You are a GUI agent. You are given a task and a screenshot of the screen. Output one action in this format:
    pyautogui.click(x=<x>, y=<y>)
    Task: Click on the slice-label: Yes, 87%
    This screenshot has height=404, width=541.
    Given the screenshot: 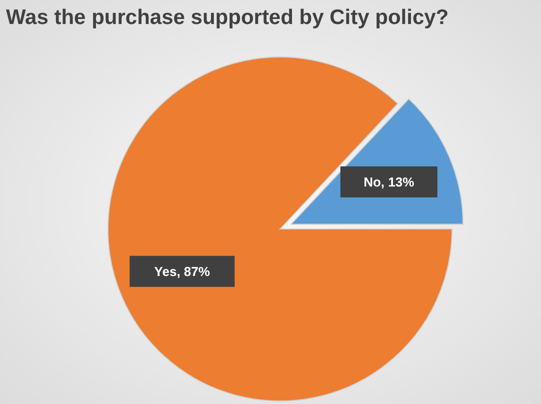 What is the action you would take?
    pyautogui.click(x=182, y=271)
    